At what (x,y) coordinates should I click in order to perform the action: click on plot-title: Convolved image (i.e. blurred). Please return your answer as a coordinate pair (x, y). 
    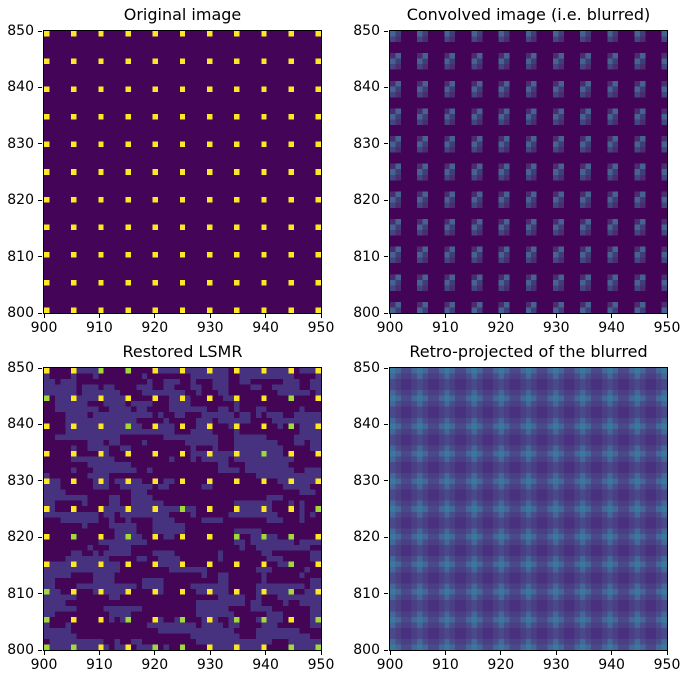
    Looking at the image, I should click on (528, 14).